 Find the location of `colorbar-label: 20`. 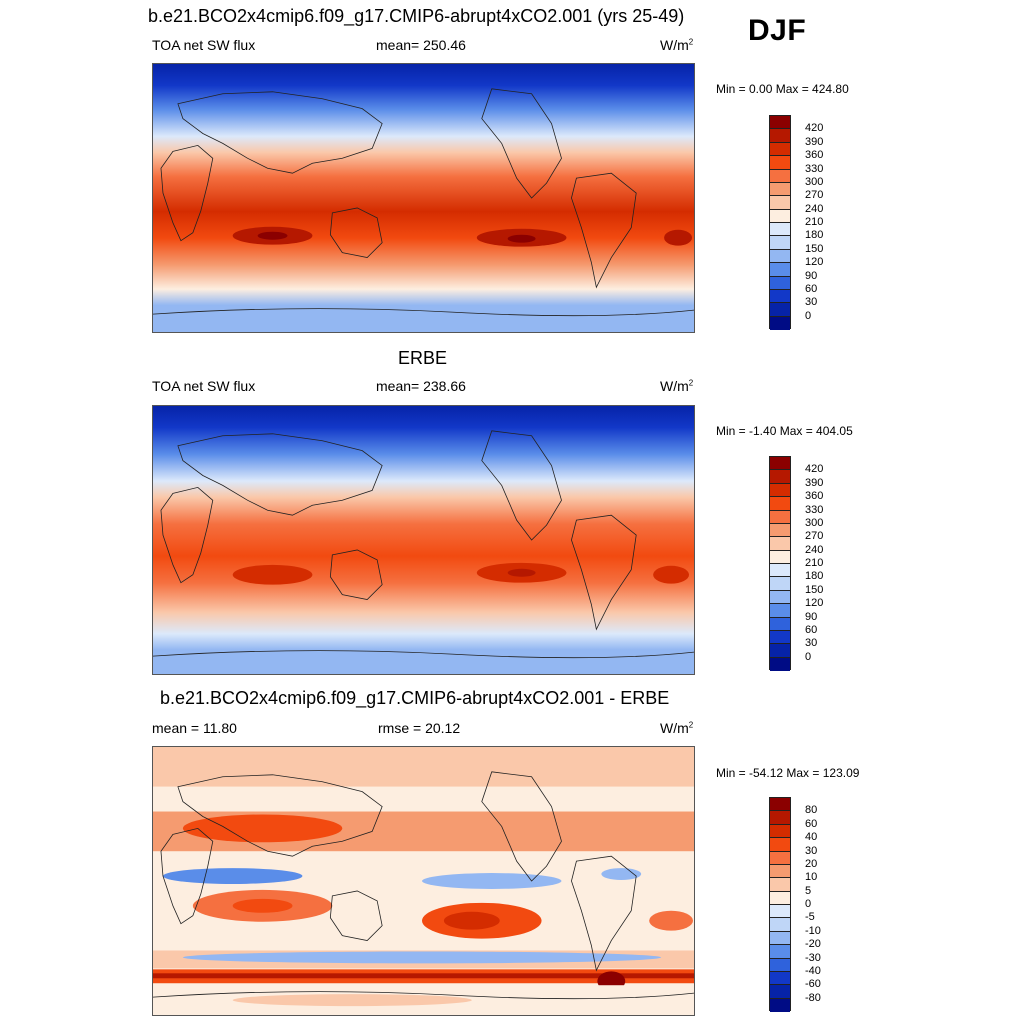

colorbar-label: 20 is located at coordinates (811, 863).